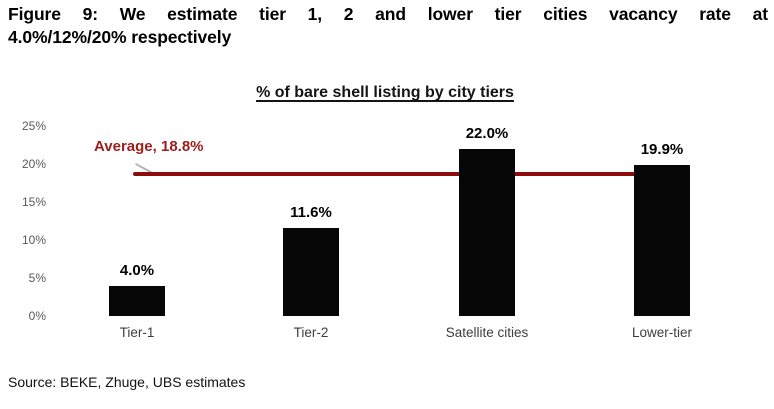 The image size is (774, 409). Describe the element at coordinates (487, 233) in the screenshot. I see `bar-satellite-cities` at that location.